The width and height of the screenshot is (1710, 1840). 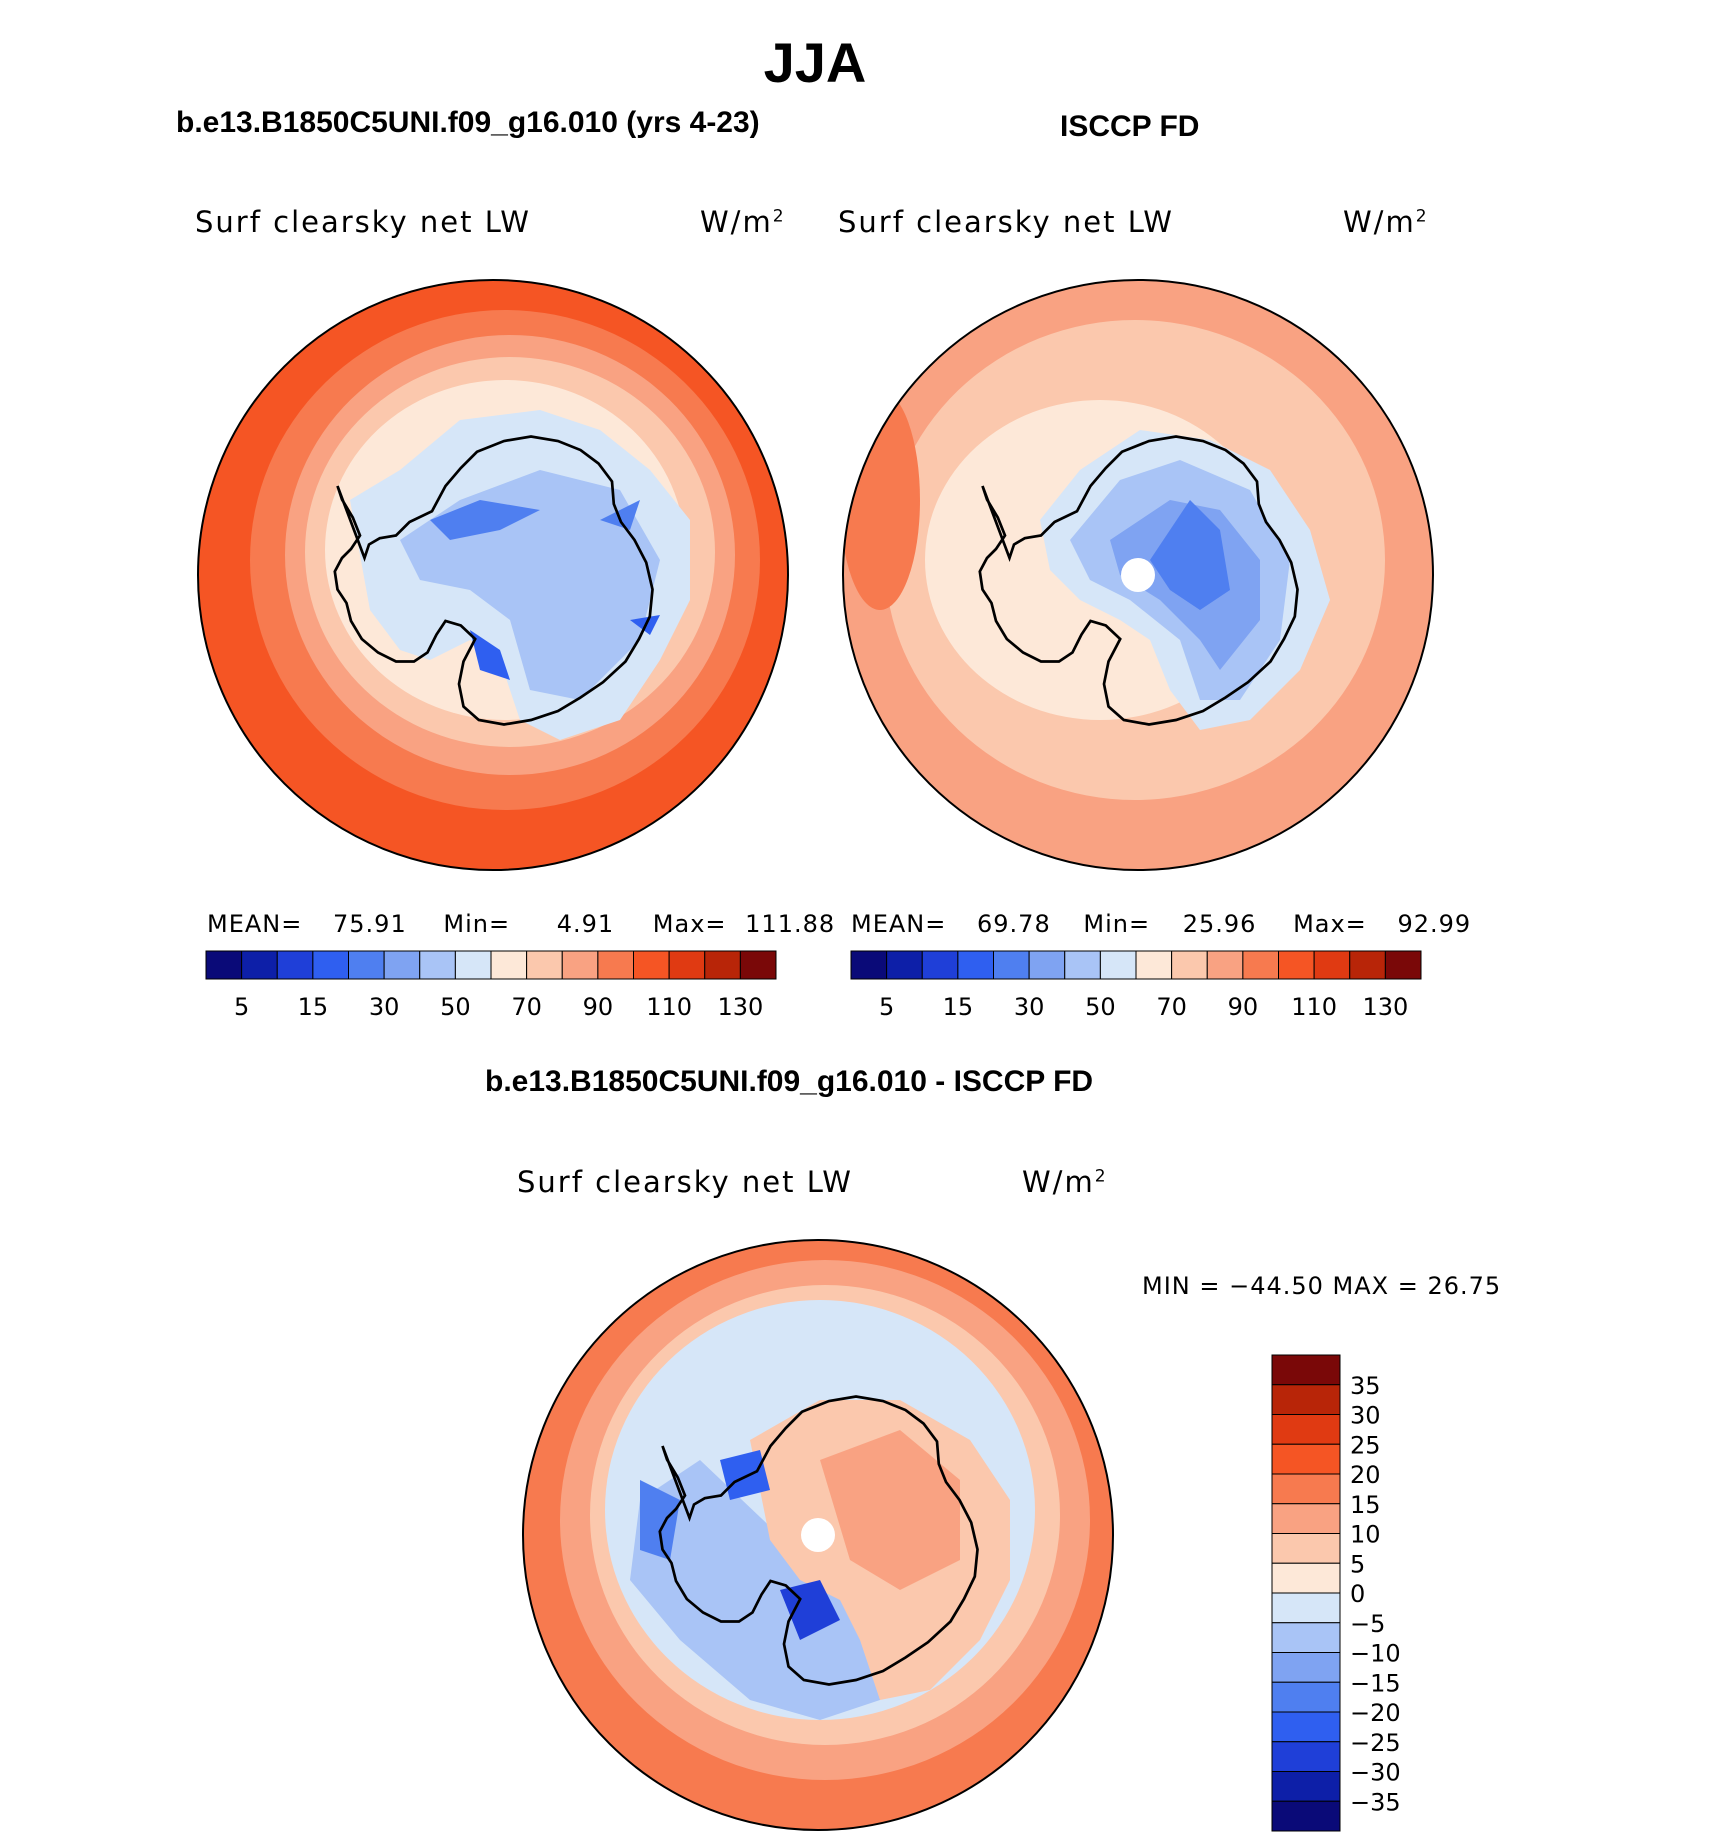 I want to click on colorbar-tick-label: 35, so click(x=1365, y=1386).